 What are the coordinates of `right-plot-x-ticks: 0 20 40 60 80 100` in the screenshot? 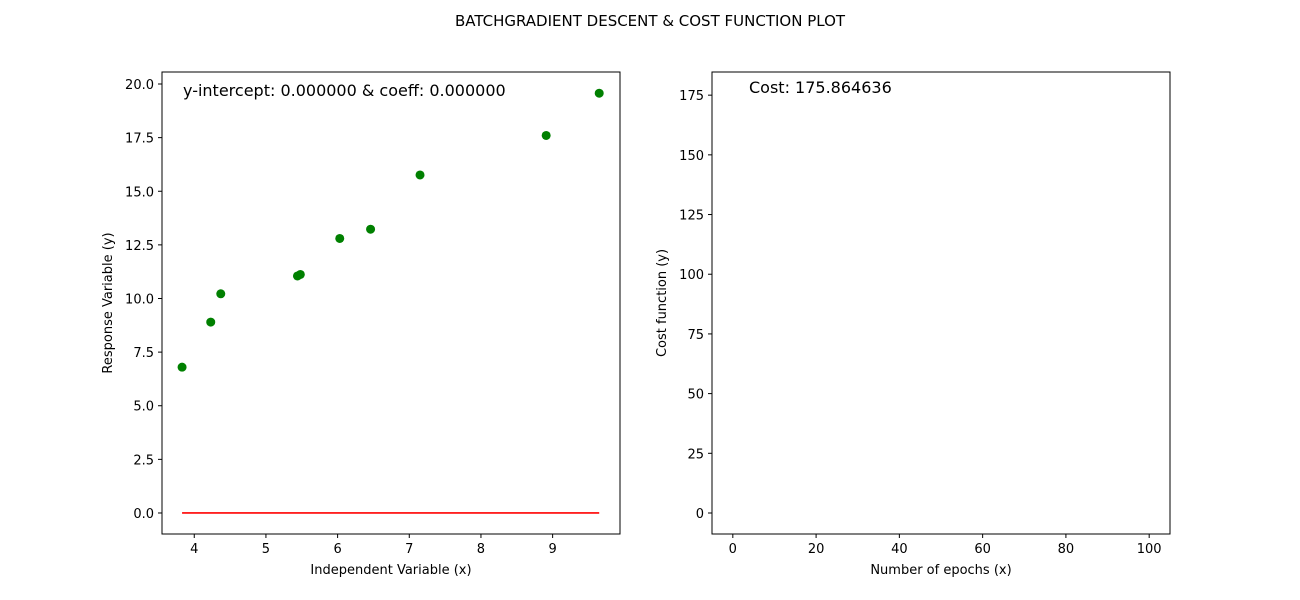 It's located at (945, 545).